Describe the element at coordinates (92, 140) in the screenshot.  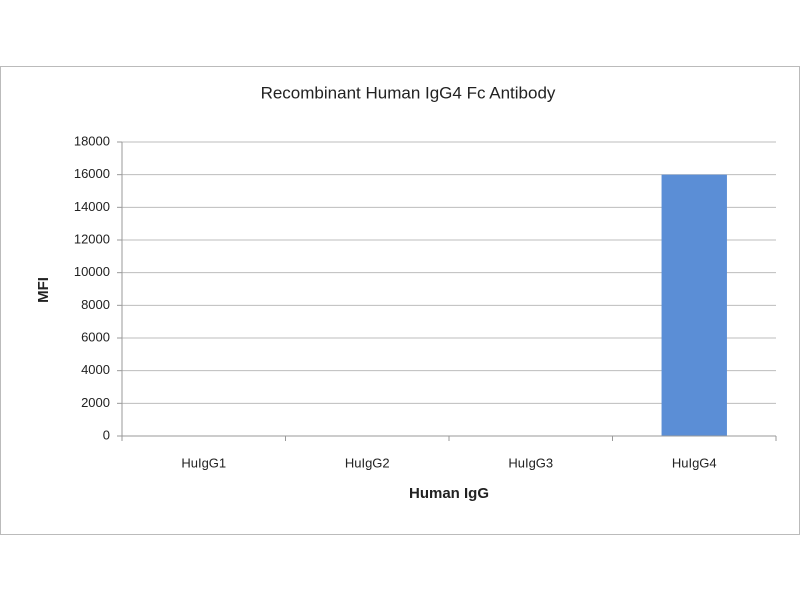
I see `y-tick-label: 18000` at that location.